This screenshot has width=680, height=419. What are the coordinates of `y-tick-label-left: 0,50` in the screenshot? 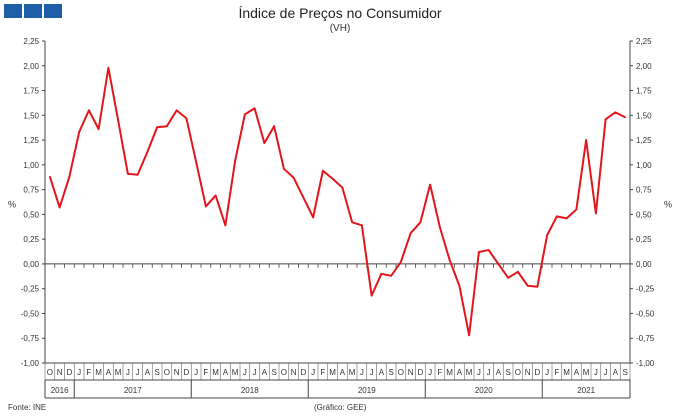 It's located at (31, 214).